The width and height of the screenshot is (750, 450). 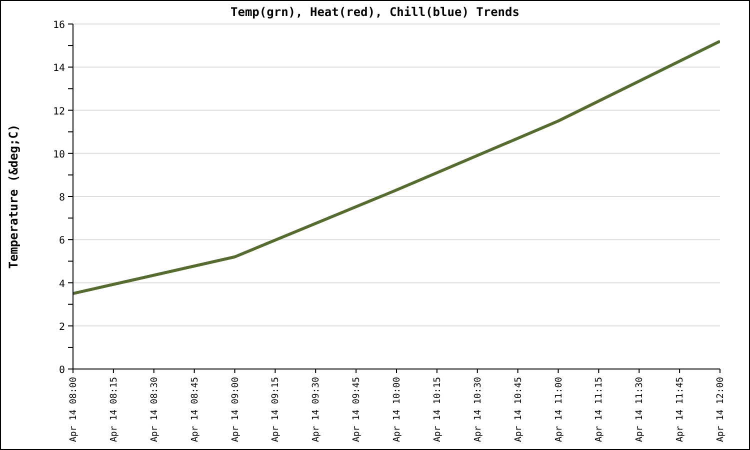 I want to click on y-axis-title: Temperature (&deg;C), so click(x=13, y=196).